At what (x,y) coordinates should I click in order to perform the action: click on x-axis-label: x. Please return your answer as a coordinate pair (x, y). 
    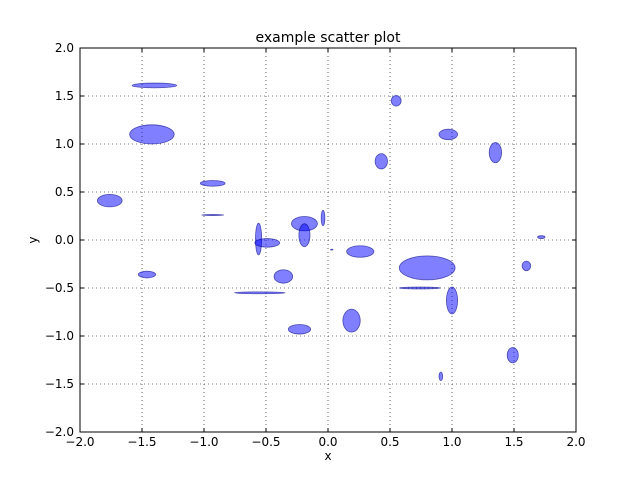
    Looking at the image, I should click on (327, 456).